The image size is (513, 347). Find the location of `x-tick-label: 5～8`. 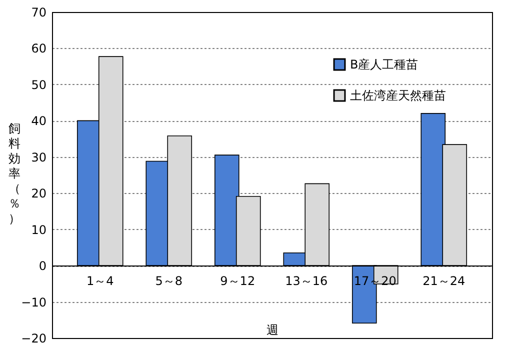

x-tick-label: 5～8 is located at coordinates (169, 281).